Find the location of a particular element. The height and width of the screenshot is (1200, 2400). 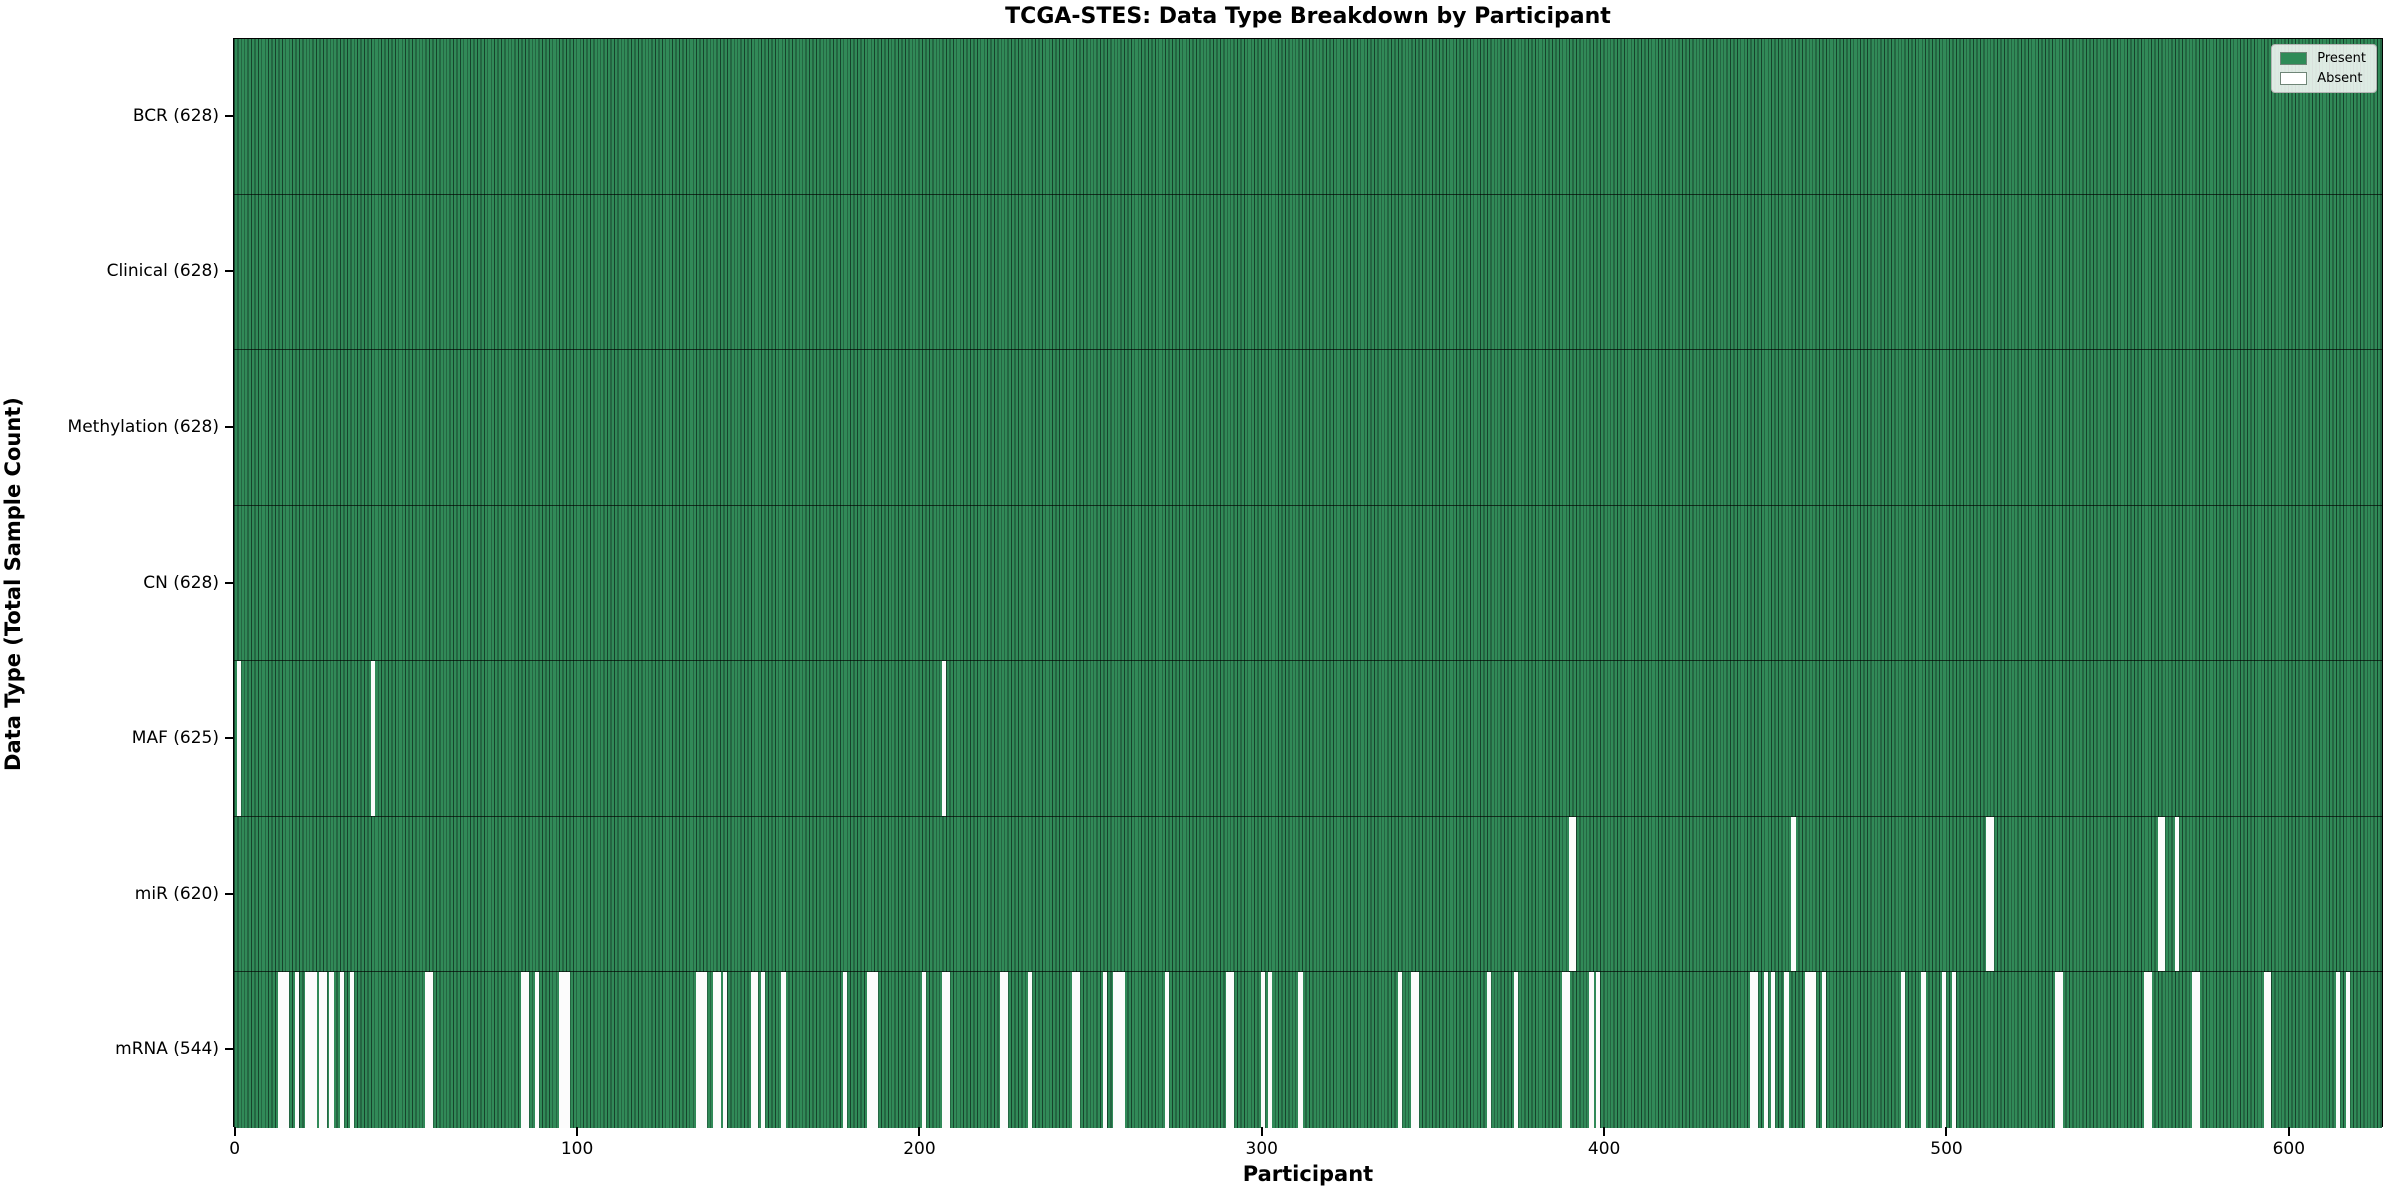

row-cn is located at coordinates (1308, 583).